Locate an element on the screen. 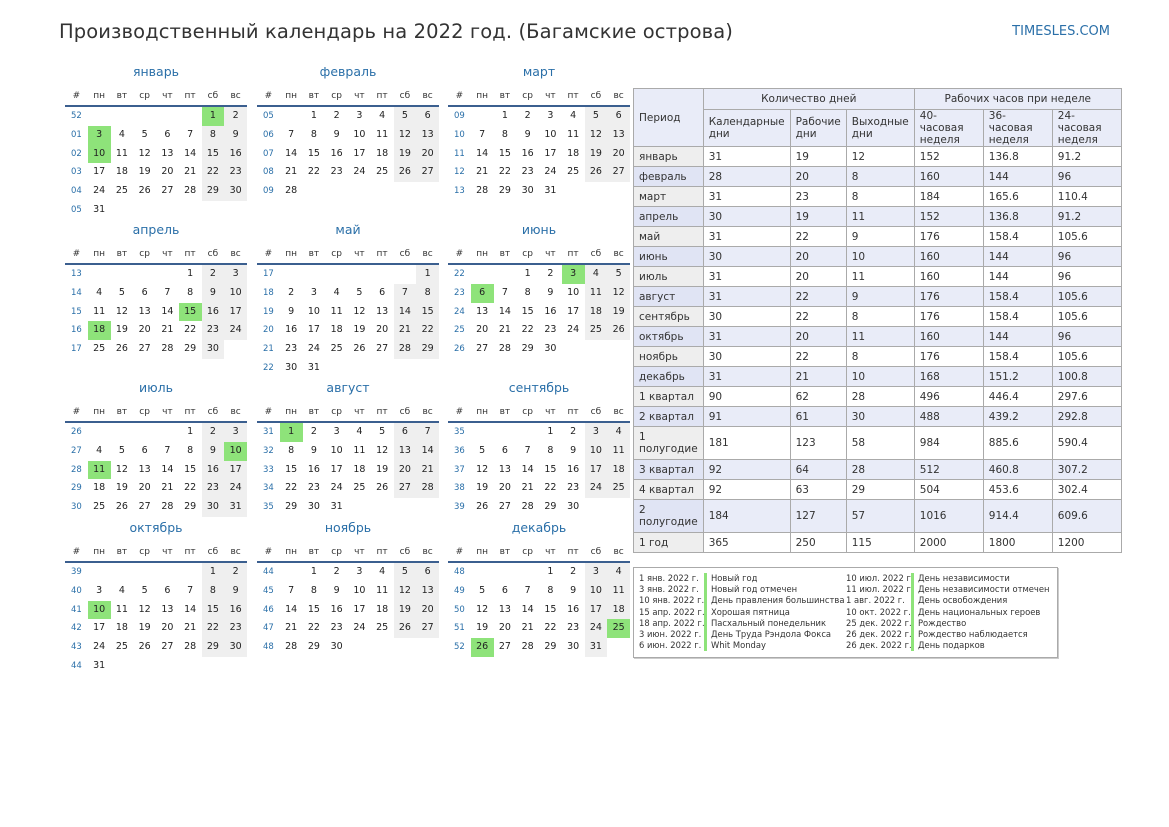  day-cell: 12 is located at coordinates (121, 311).